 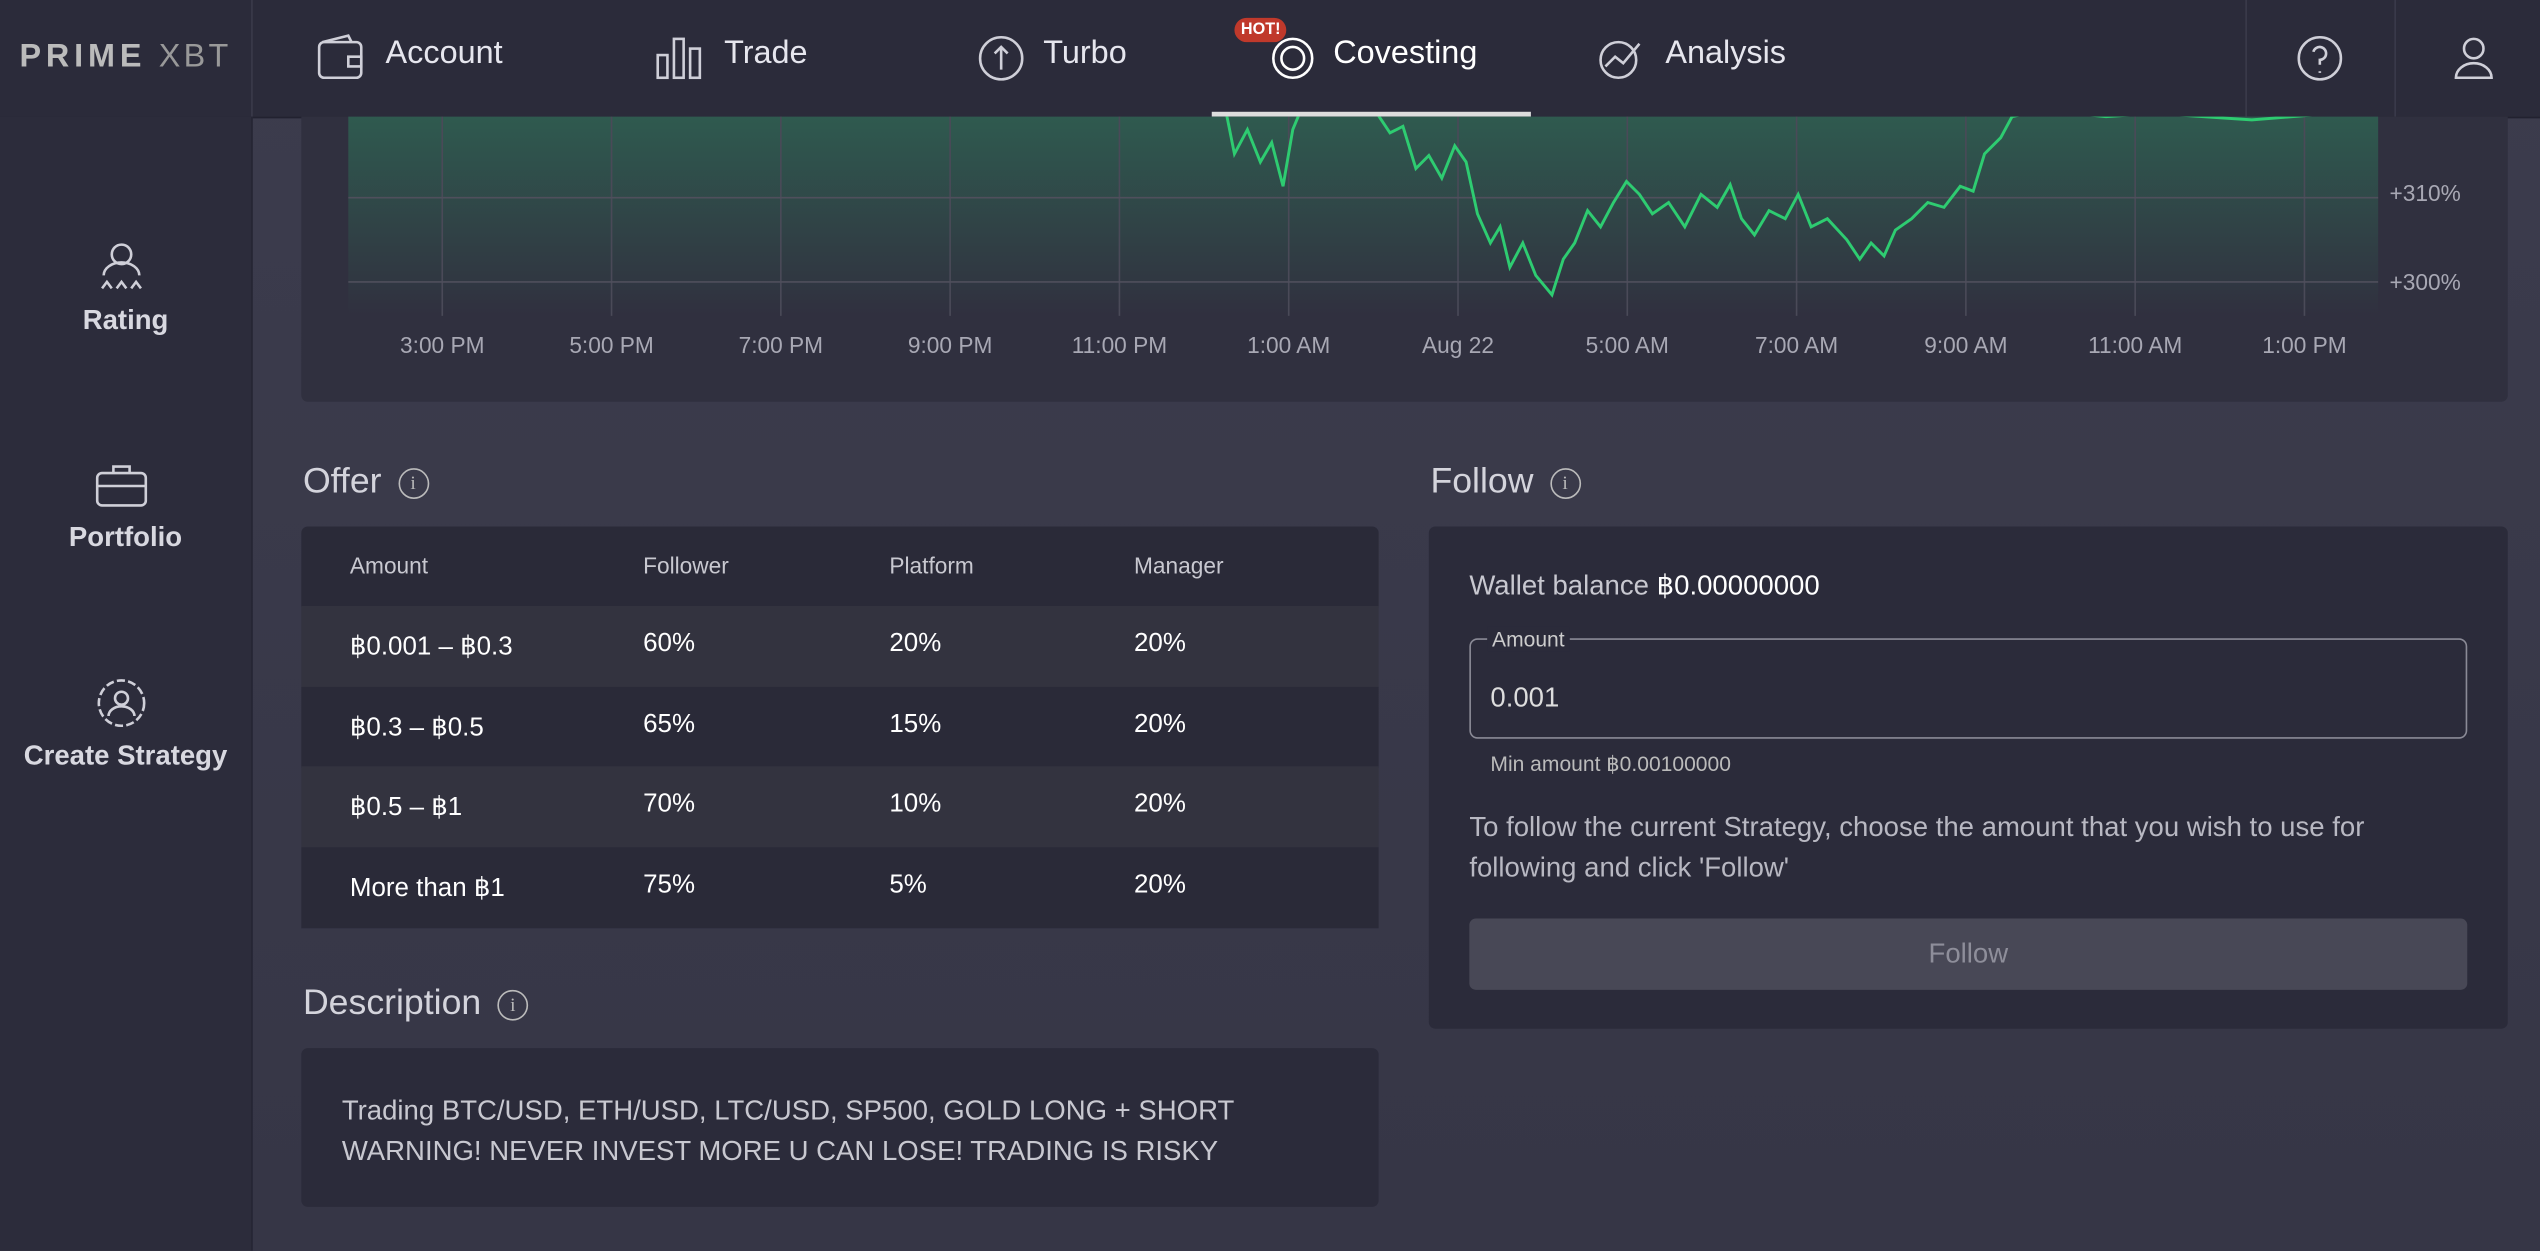 I want to click on account-icon, so click(x=340, y=57).